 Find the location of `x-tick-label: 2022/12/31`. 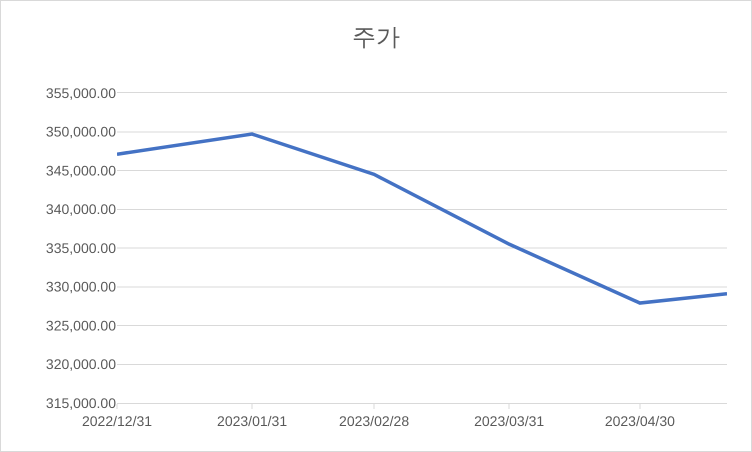

x-tick-label: 2022/12/31 is located at coordinates (117, 420).